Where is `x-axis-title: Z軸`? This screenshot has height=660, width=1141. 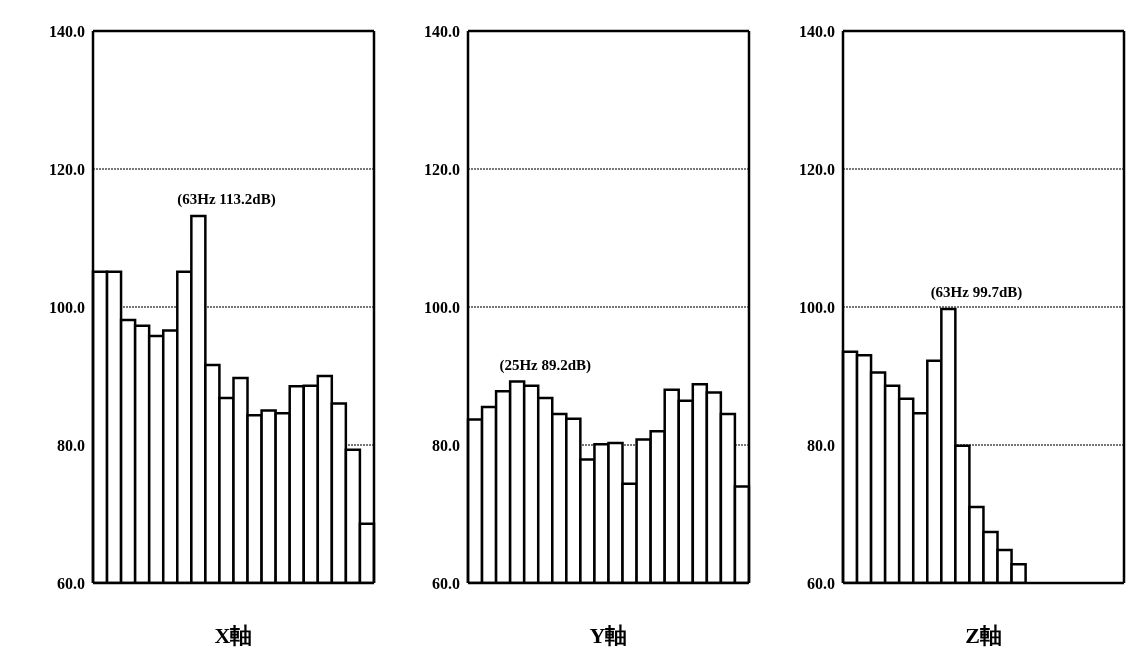 x-axis-title: Z軸 is located at coordinates (983, 635).